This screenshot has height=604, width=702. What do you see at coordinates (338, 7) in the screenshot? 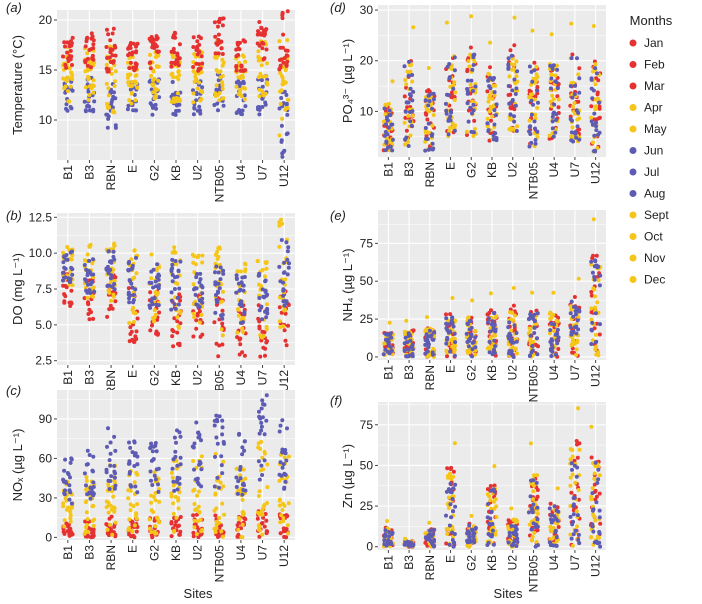
I see `panel-letter: (d)` at bounding box center [338, 7].